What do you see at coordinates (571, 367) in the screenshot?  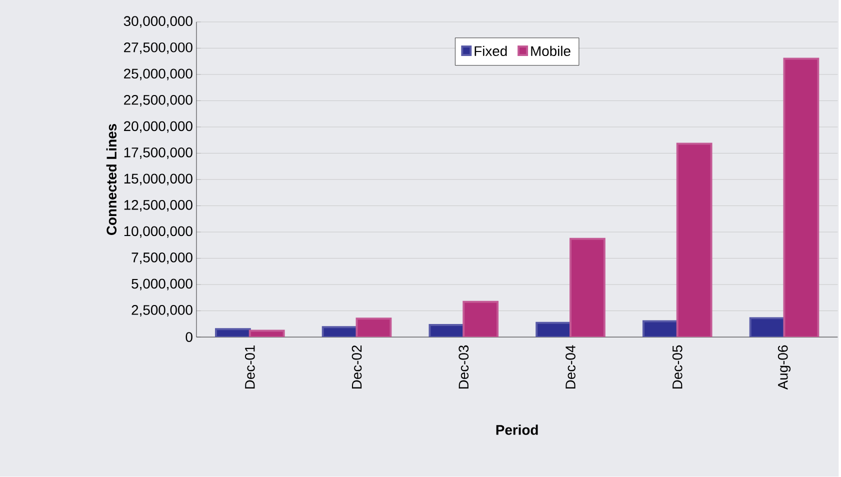 I see `x-tick-label: Dec-04` at bounding box center [571, 367].